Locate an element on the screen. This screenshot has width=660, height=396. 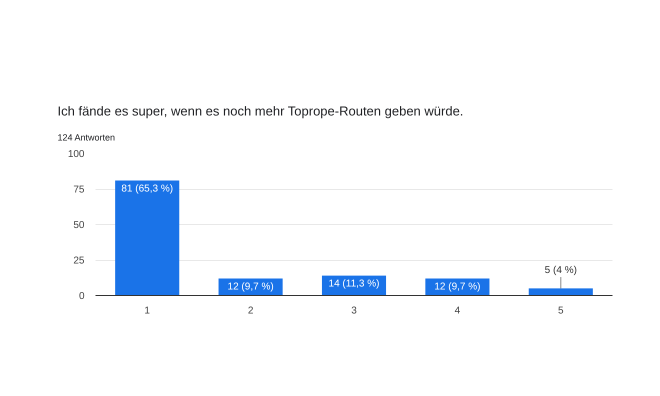
x-tick-label: 4 is located at coordinates (457, 311).